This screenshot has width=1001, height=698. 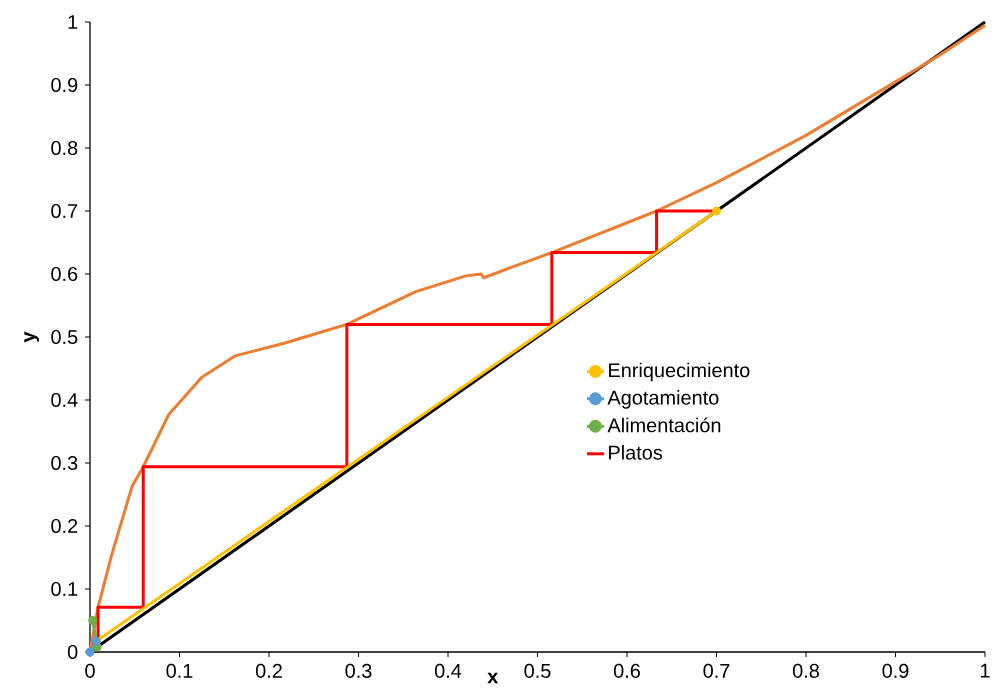 What do you see at coordinates (90, 670) in the screenshot?
I see `x-tick-label: 0` at bounding box center [90, 670].